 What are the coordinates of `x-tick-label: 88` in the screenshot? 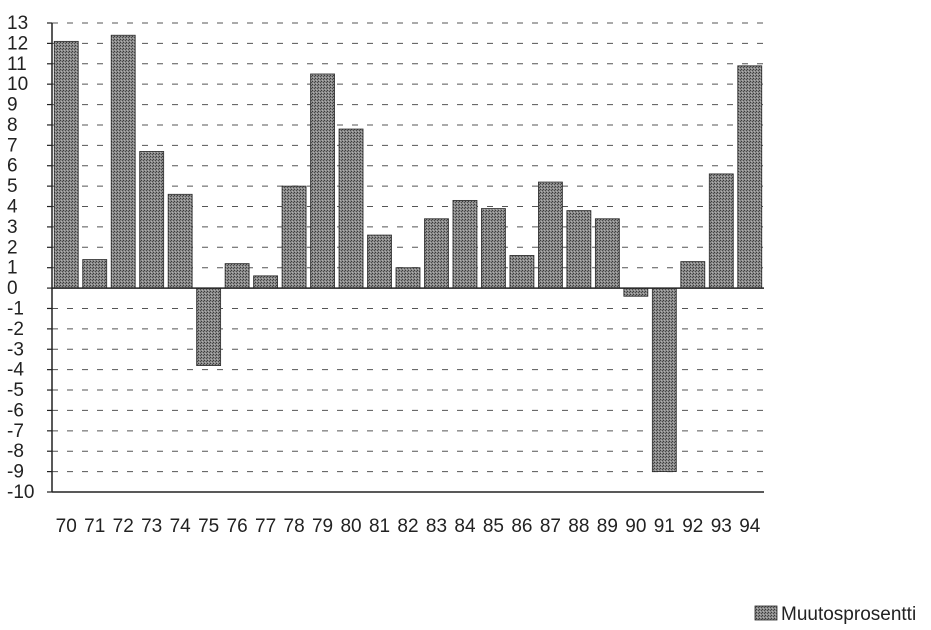 It's located at (578, 526).